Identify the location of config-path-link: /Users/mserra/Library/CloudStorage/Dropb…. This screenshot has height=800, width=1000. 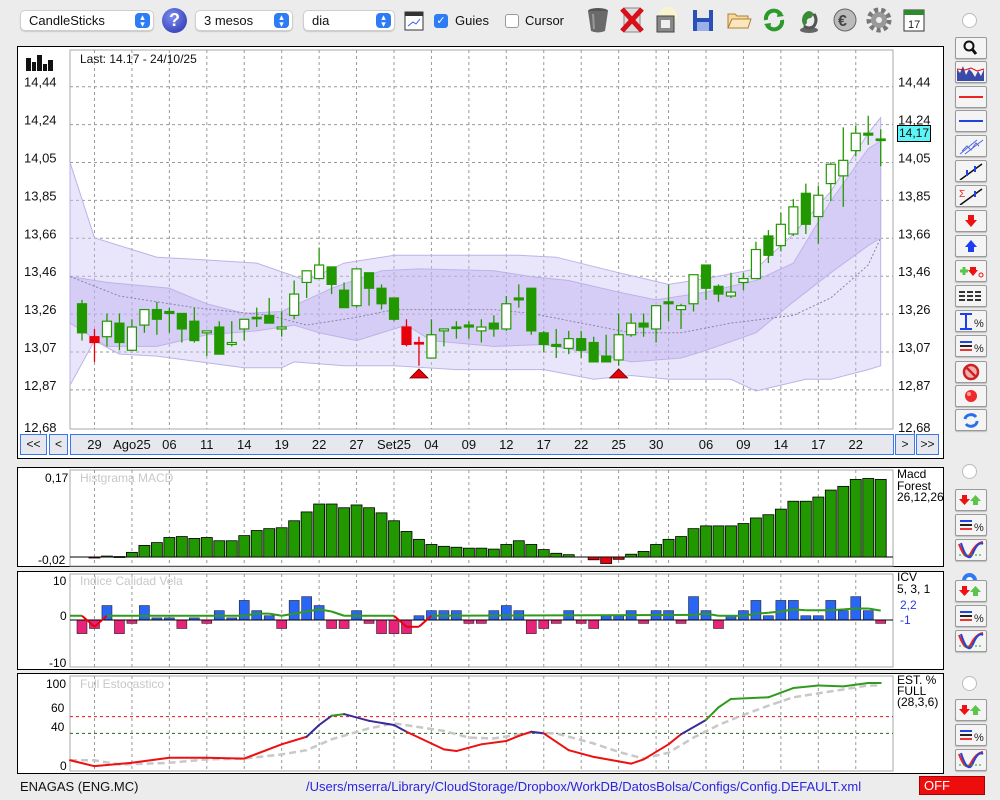
(584, 786).